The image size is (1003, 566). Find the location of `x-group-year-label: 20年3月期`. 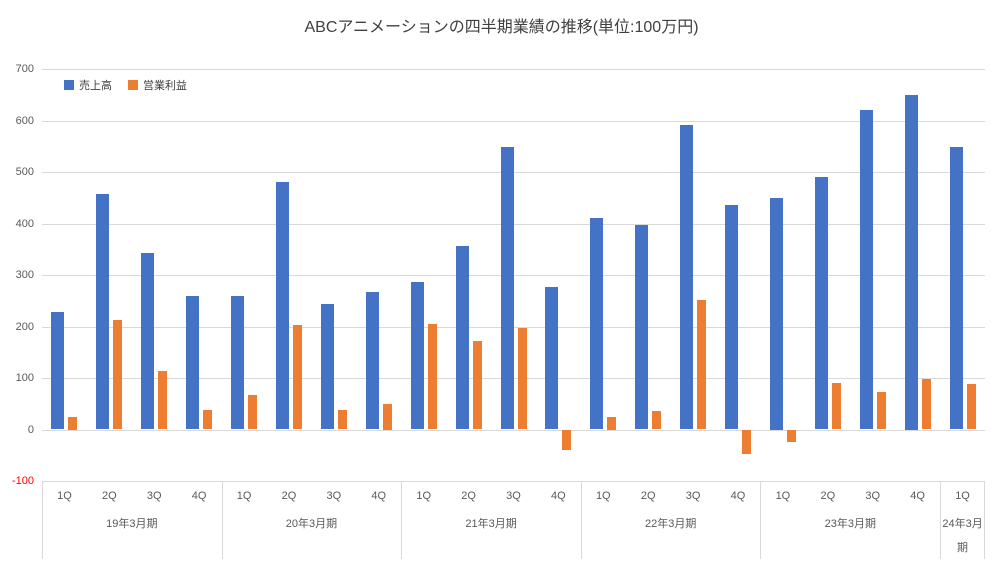

x-group-year-label: 20年3月期 is located at coordinates (311, 524).